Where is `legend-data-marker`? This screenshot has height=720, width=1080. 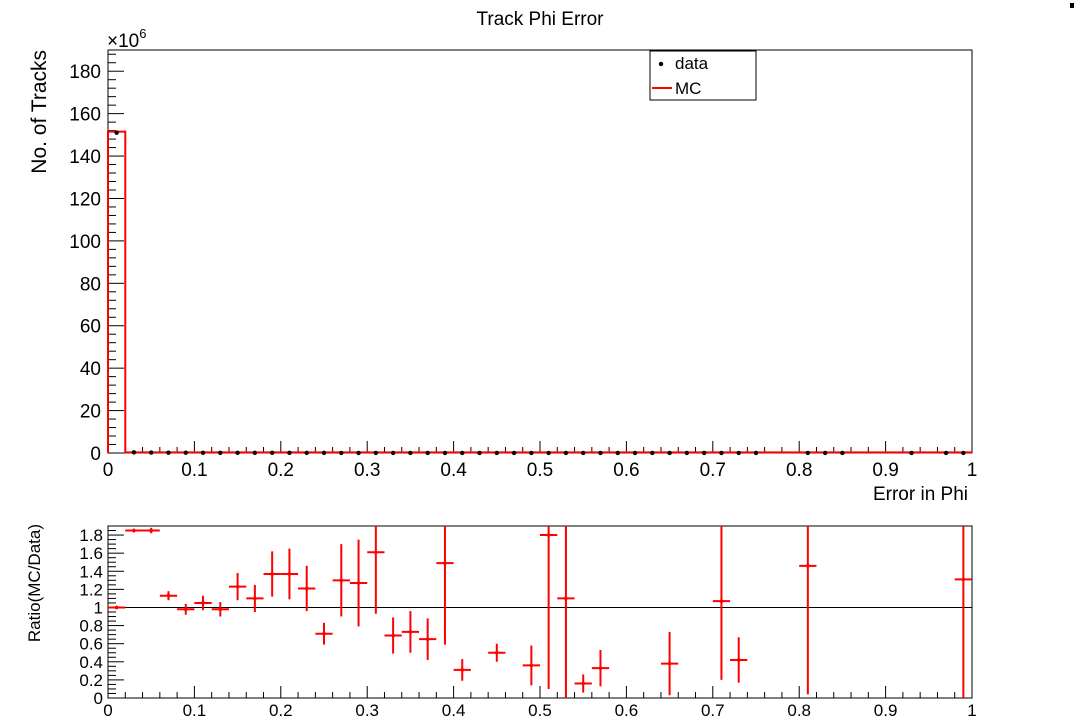
legend-data-marker is located at coordinates (661, 64).